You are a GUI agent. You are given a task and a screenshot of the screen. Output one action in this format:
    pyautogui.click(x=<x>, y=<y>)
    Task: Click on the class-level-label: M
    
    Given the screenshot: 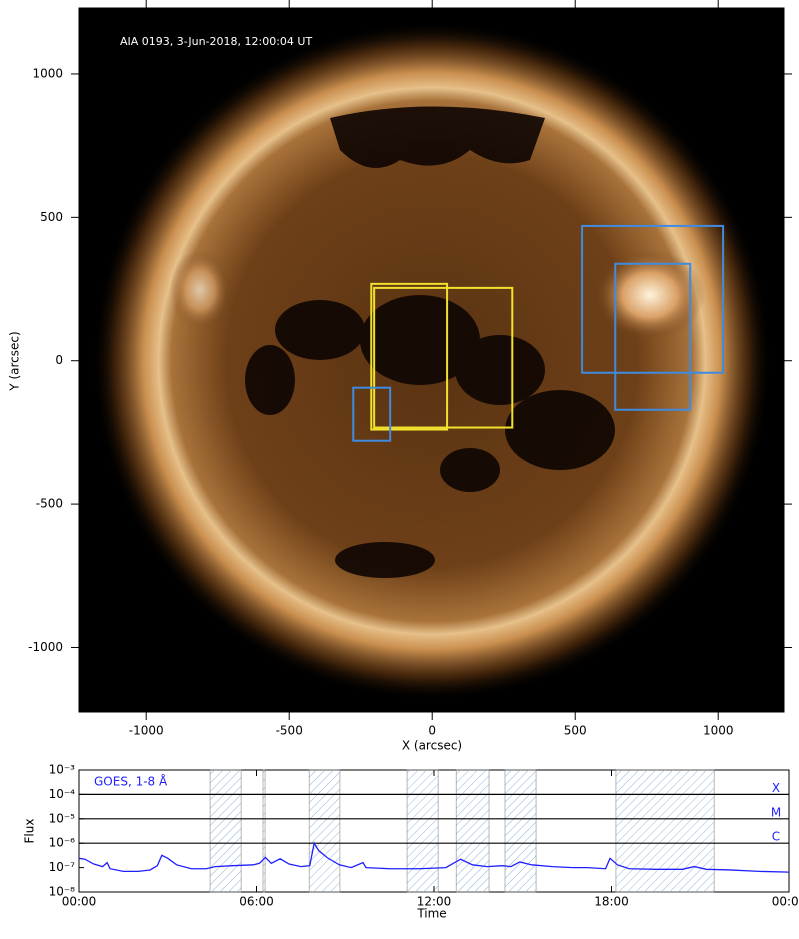 What is the action you would take?
    pyautogui.click(x=776, y=812)
    